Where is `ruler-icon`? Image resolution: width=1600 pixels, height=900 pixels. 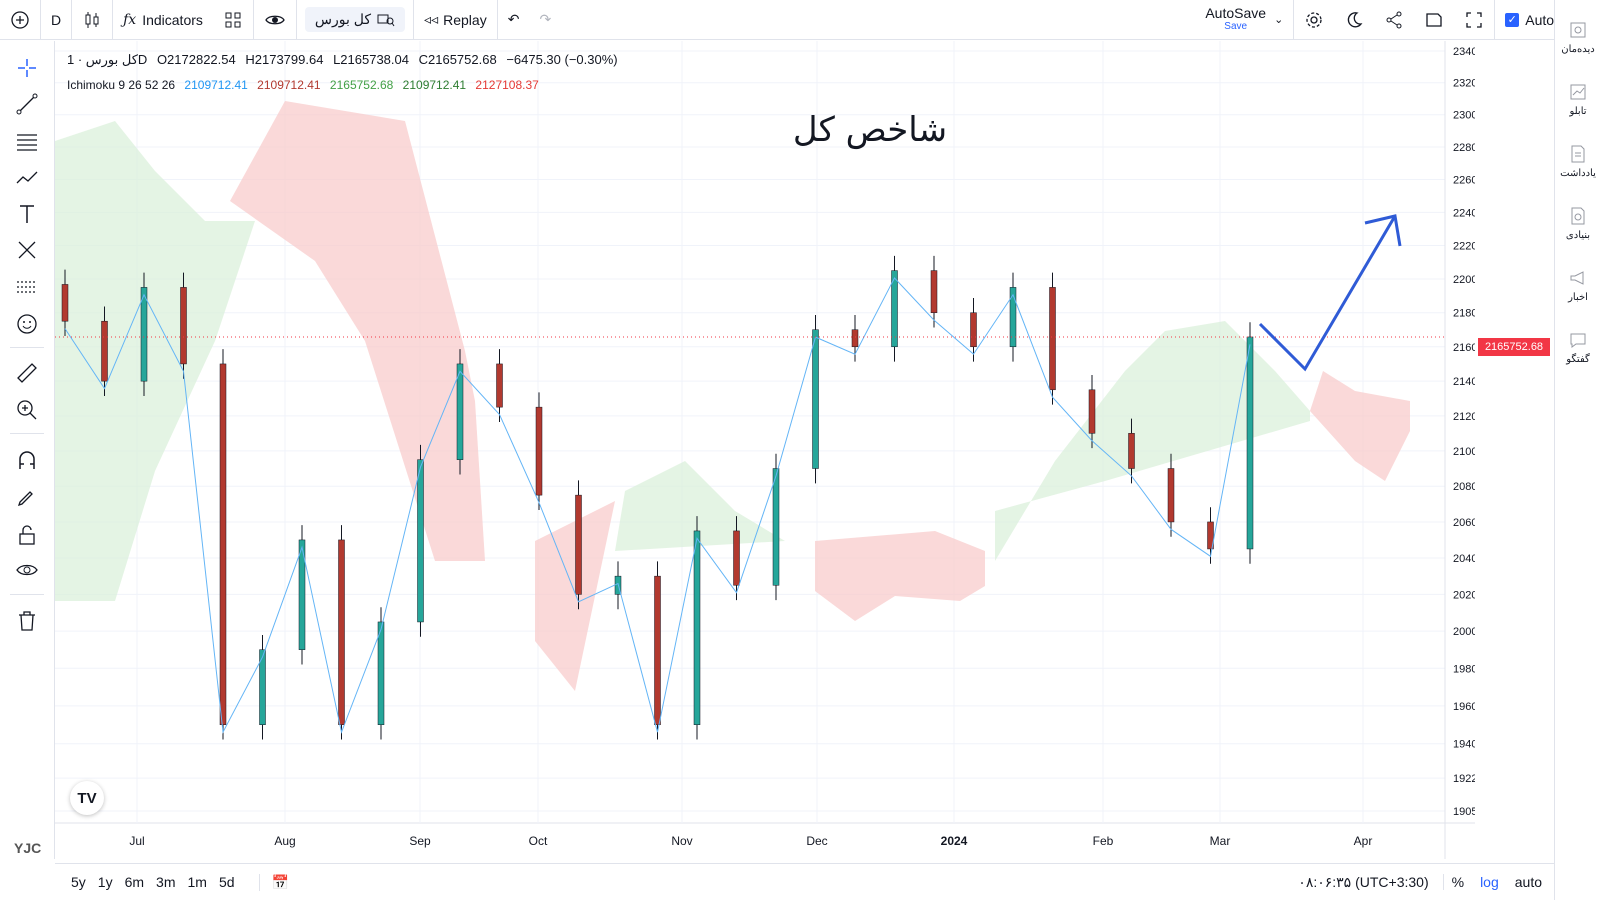 ruler-icon is located at coordinates (27, 373).